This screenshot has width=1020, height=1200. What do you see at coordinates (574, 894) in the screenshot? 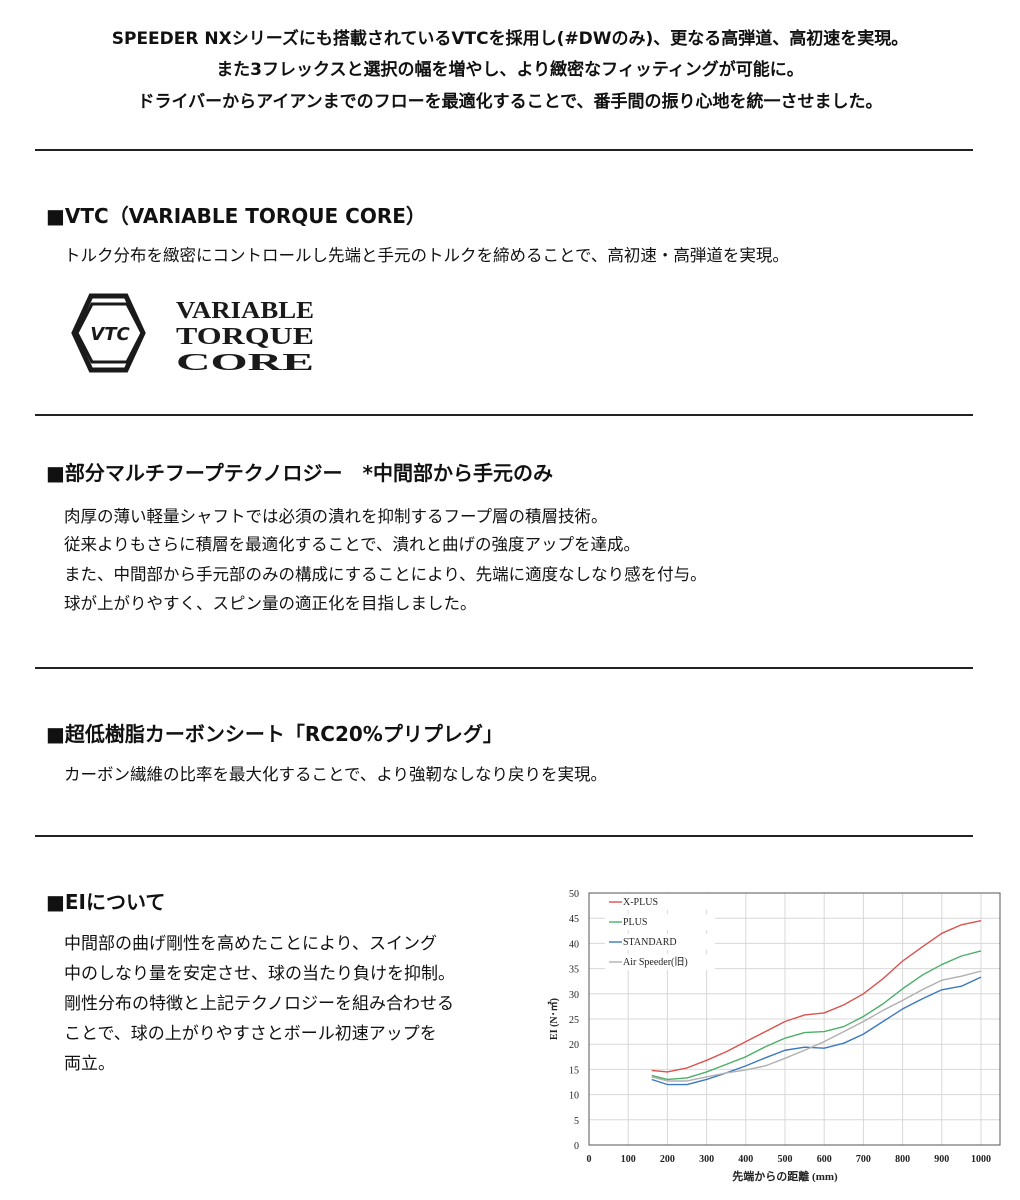
I see `y-tick-label: 50` at bounding box center [574, 894].